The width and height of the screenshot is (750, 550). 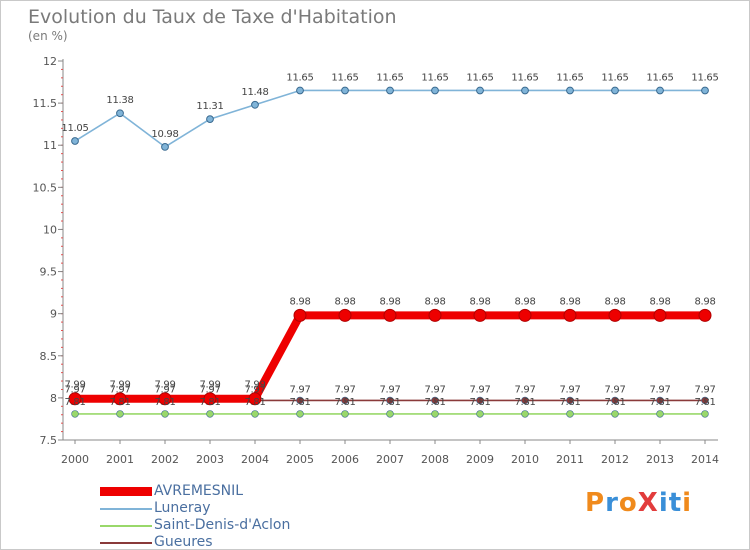 I want to click on logo-letter: X, so click(x=648, y=503).